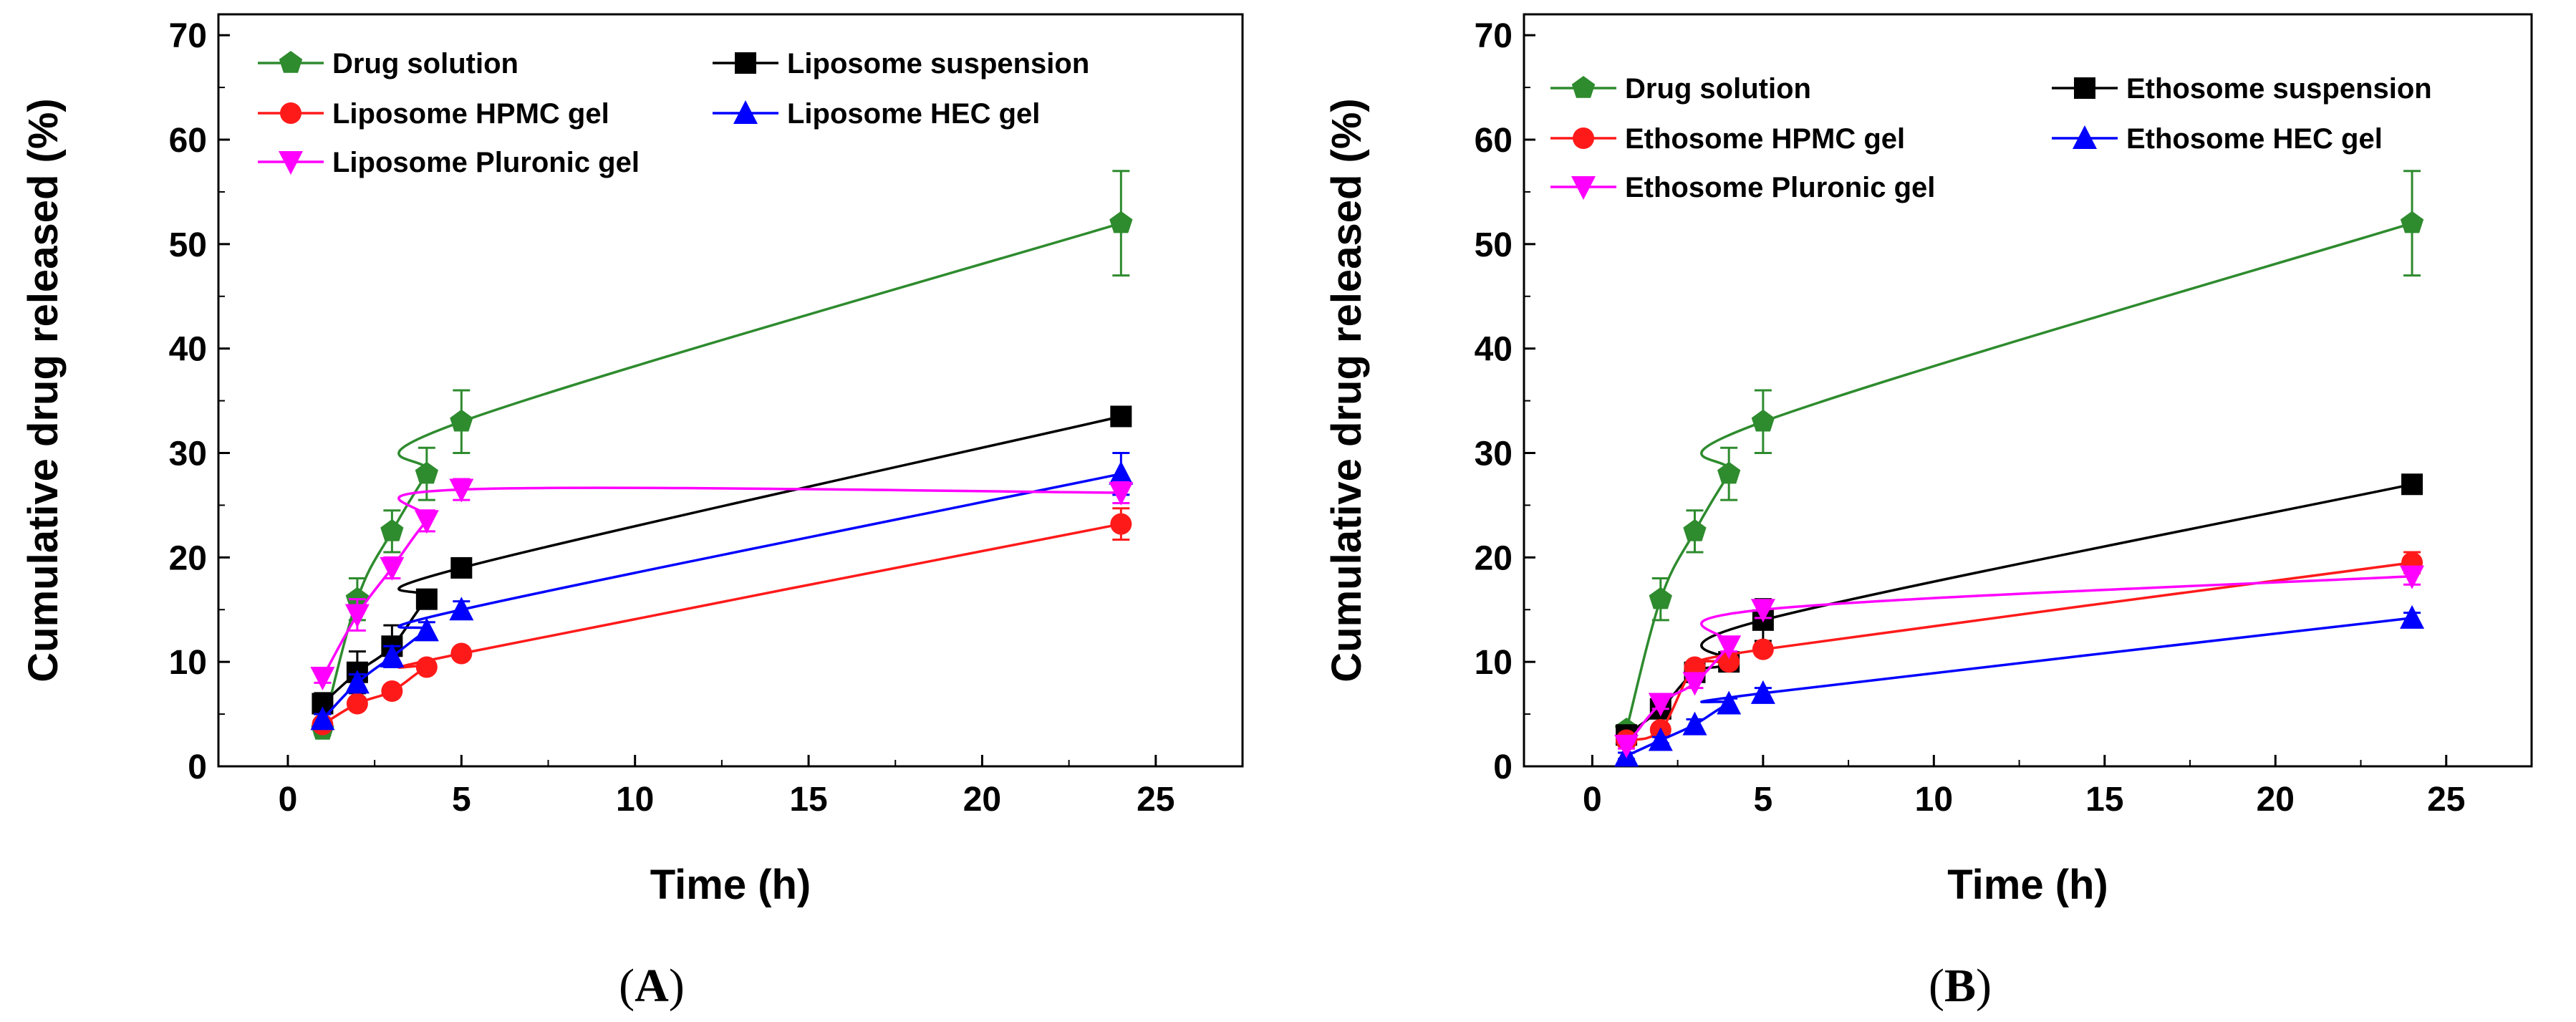  I want to click on x-tick-label: 0, so click(1592, 800).